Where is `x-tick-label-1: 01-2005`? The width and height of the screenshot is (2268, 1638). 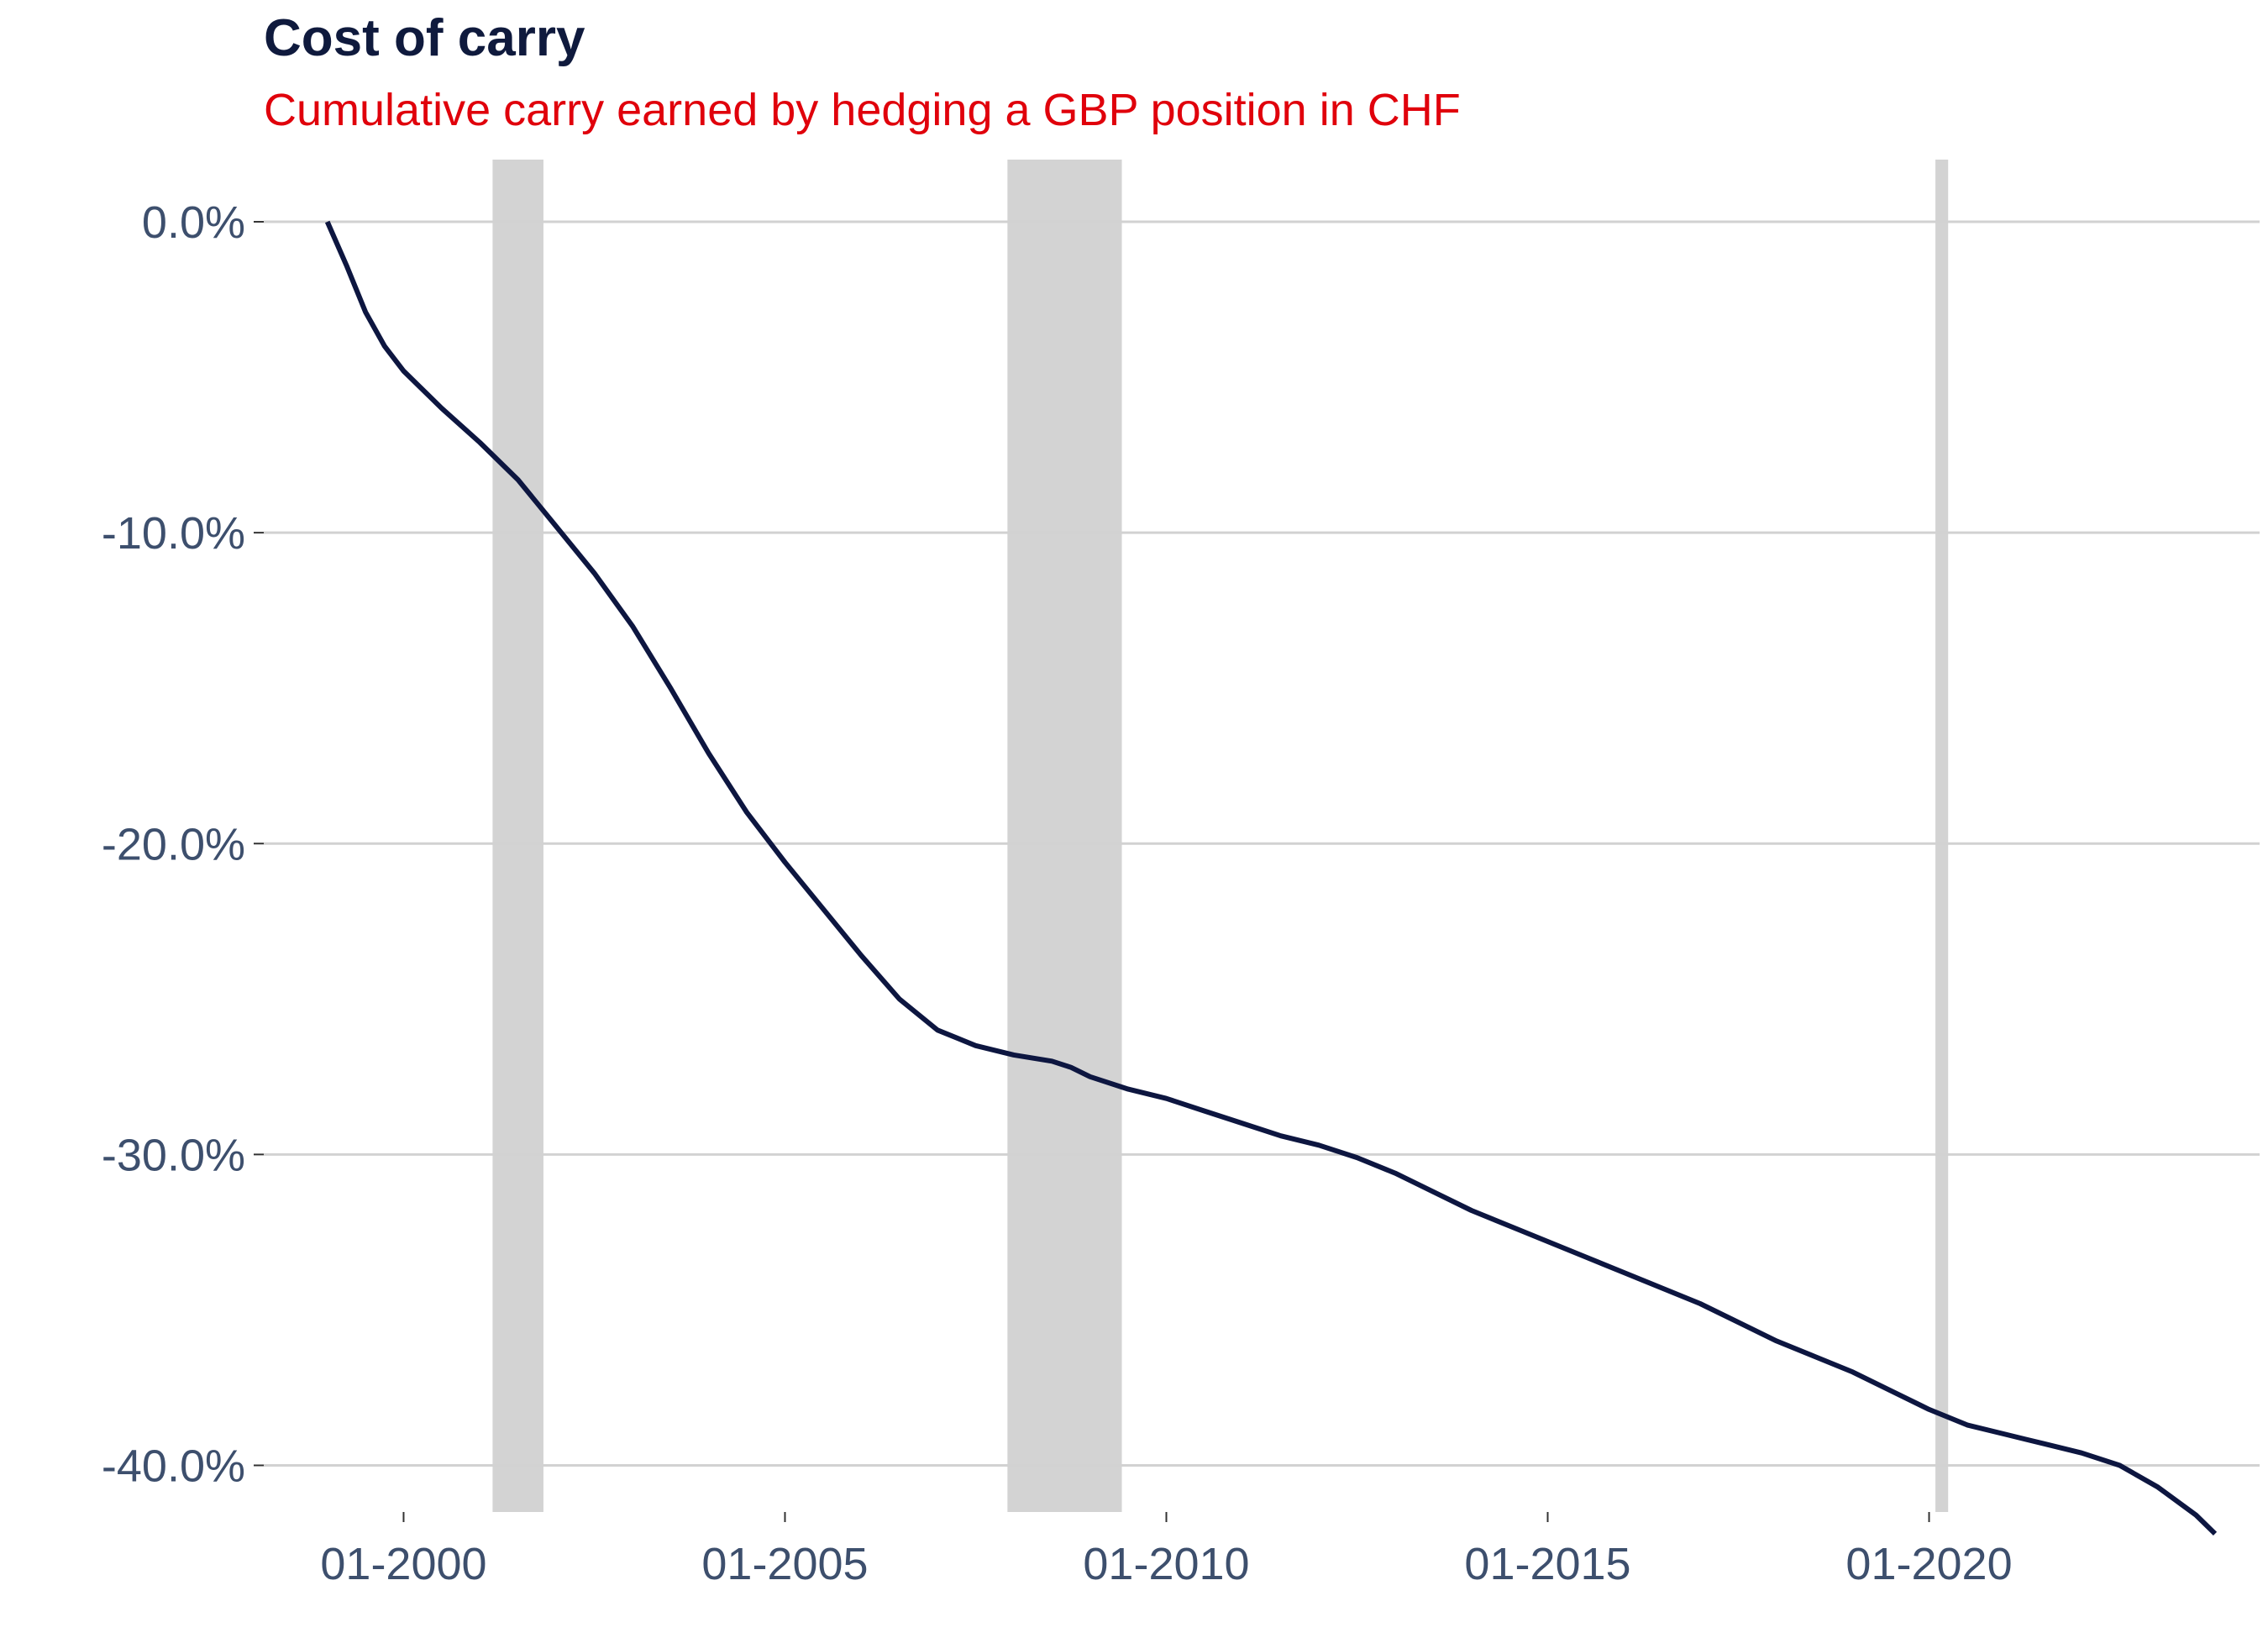 x-tick-label-1: 01-2005 is located at coordinates (784, 1564).